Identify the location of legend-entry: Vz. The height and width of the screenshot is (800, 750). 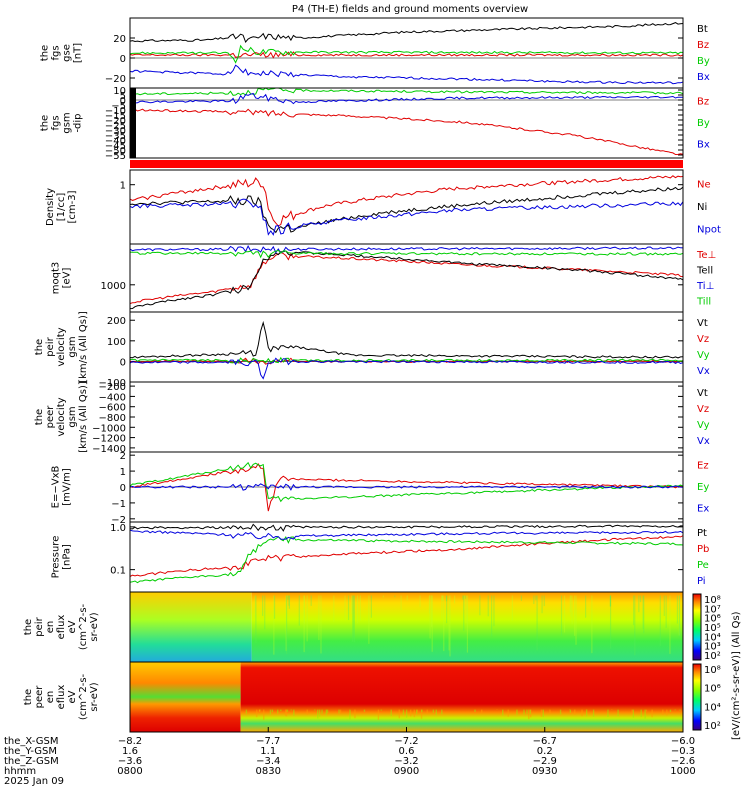
(703, 409).